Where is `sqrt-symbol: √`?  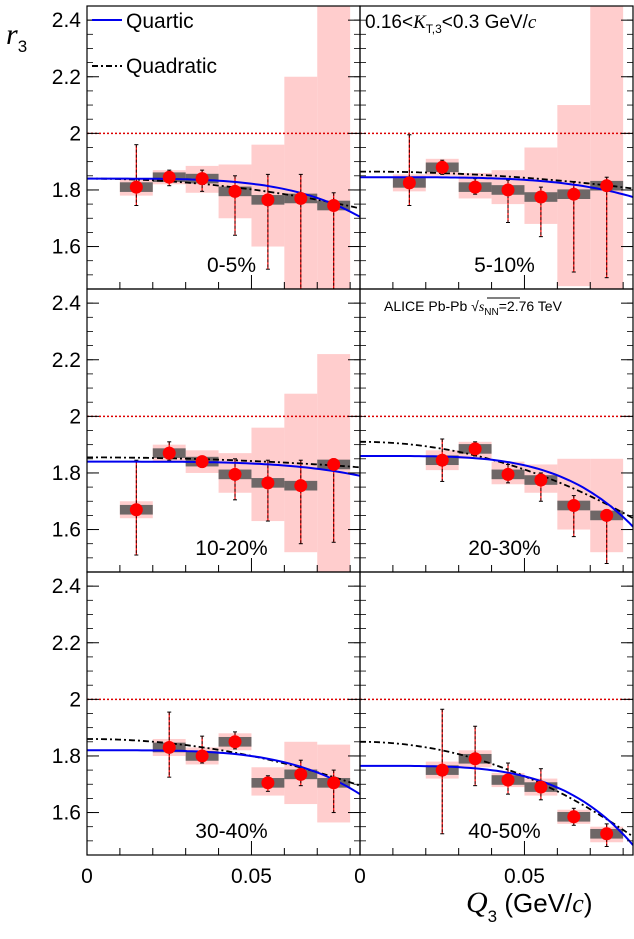
sqrt-symbol: √ is located at coordinates (475, 306).